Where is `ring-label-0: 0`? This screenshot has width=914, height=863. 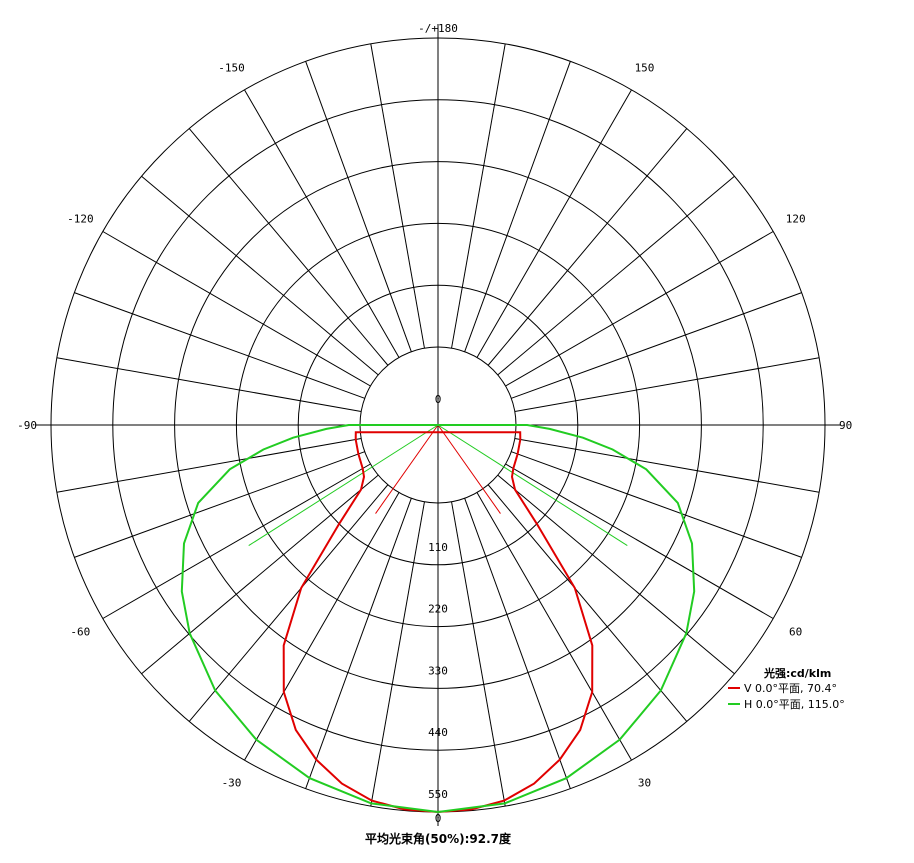
ring-label-0: 0 is located at coordinates (438, 399).